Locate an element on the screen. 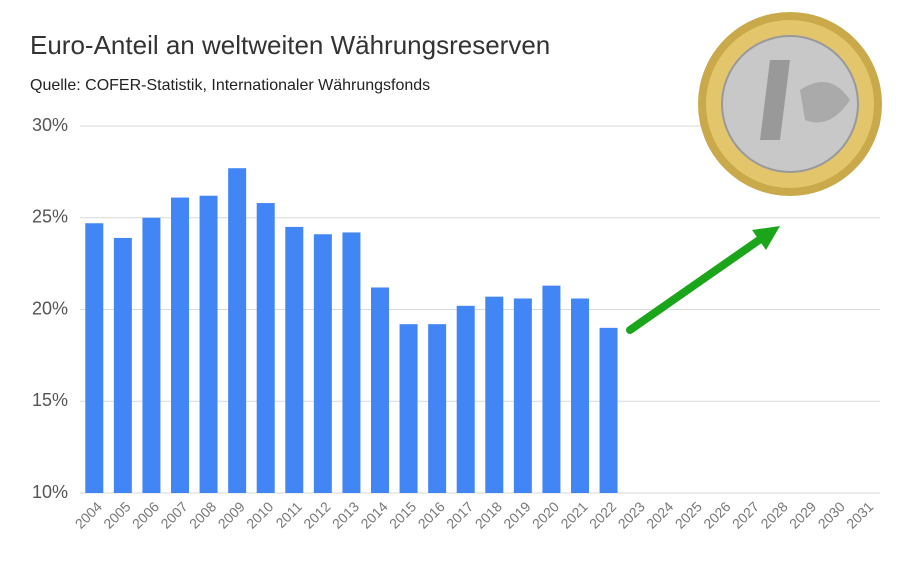 The width and height of the screenshot is (909, 562). arrow is located at coordinates (703, 280).